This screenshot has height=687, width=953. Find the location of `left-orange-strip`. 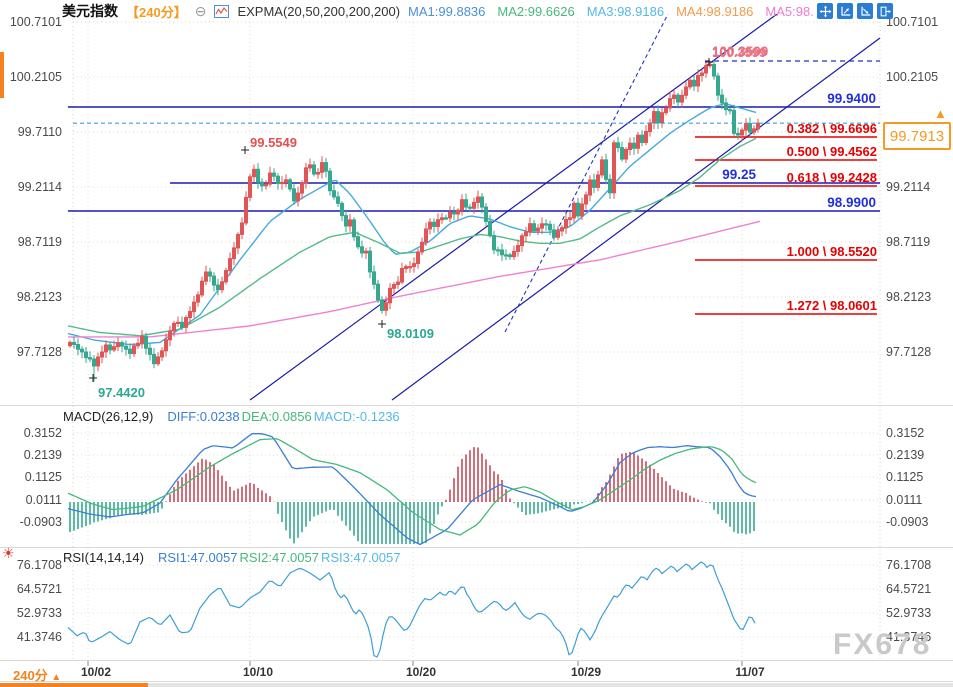

left-orange-strip is located at coordinates (2, 75).